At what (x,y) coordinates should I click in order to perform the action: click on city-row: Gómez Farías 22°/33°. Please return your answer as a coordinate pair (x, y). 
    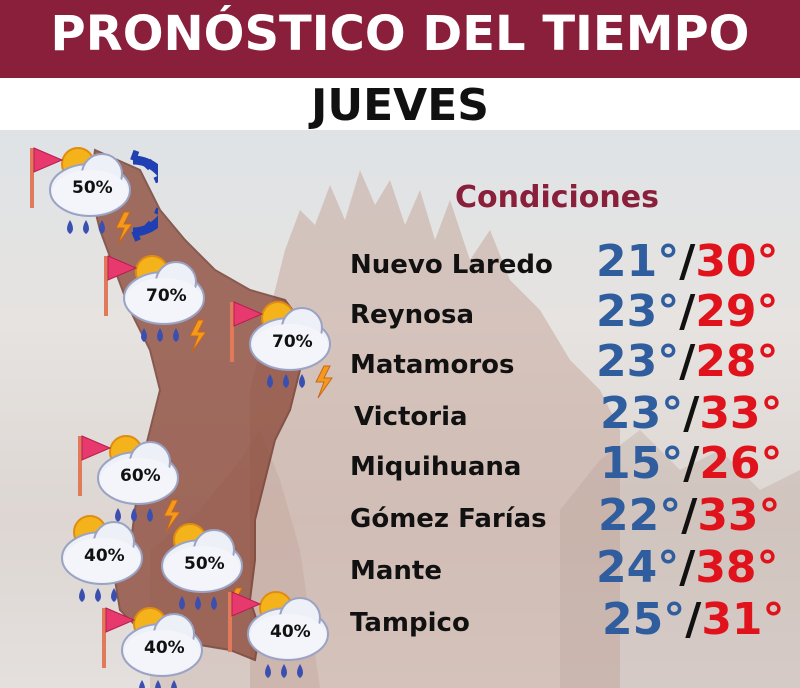
    Looking at the image, I should click on (575, 517).